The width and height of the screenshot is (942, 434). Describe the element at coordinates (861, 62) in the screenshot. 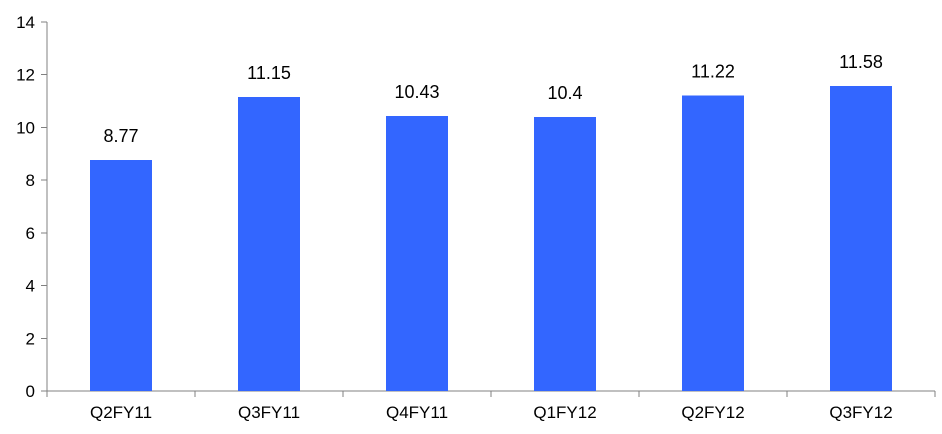

I see `data-label: 11.58` at that location.